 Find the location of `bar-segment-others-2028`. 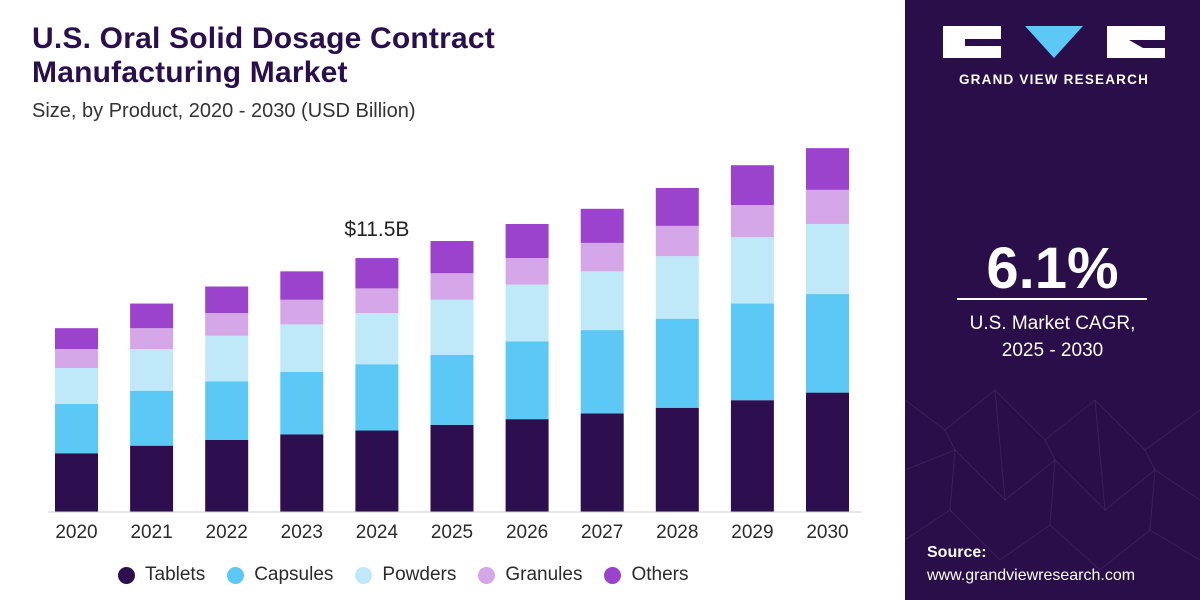

bar-segment-others-2028 is located at coordinates (677, 206).